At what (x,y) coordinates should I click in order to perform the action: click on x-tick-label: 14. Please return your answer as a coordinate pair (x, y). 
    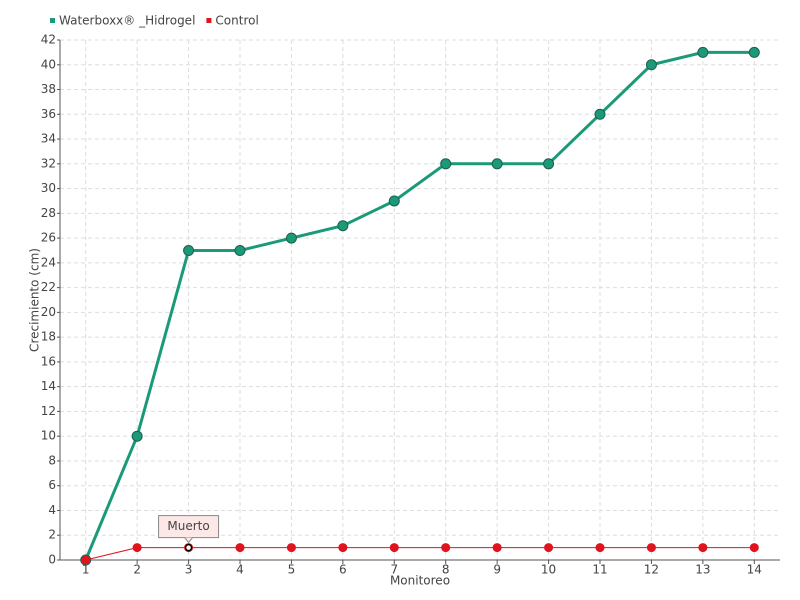
    Looking at the image, I should click on (754, 570).